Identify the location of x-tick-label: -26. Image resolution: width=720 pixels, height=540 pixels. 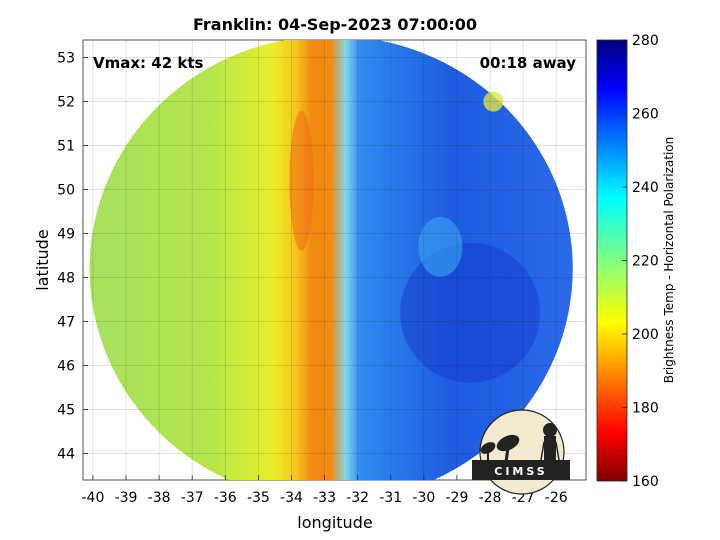
(556, 498).